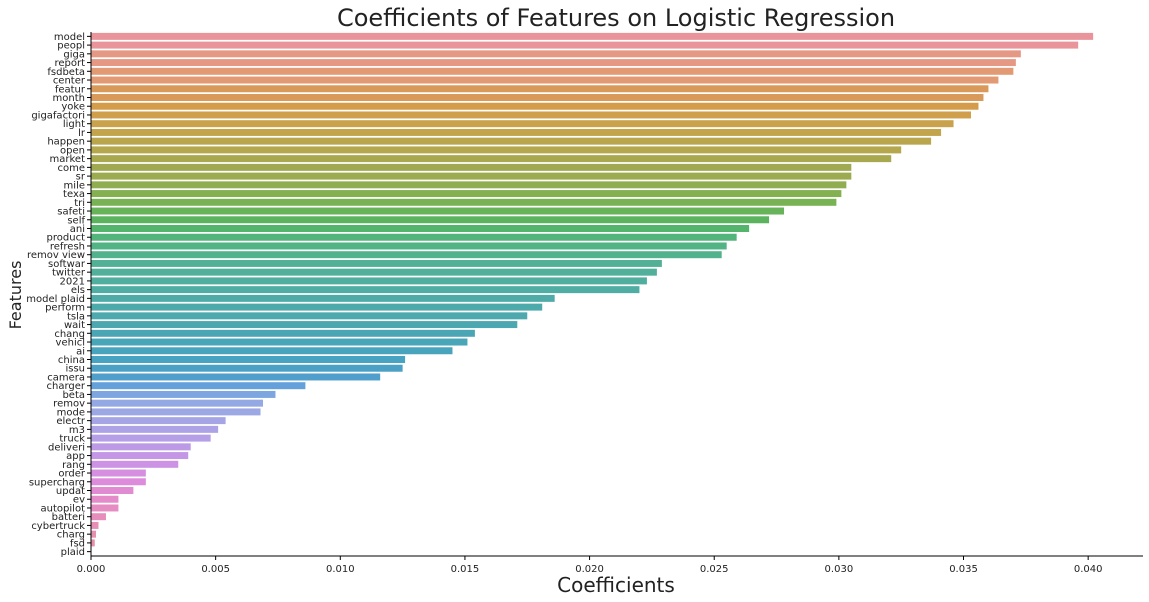 Image resolution: width=1149 pixels, height=602 pixels. What do you see at coordinates (176, 412) in the screenshot?
I see `bar-mode` at bounding box center [176, 412].